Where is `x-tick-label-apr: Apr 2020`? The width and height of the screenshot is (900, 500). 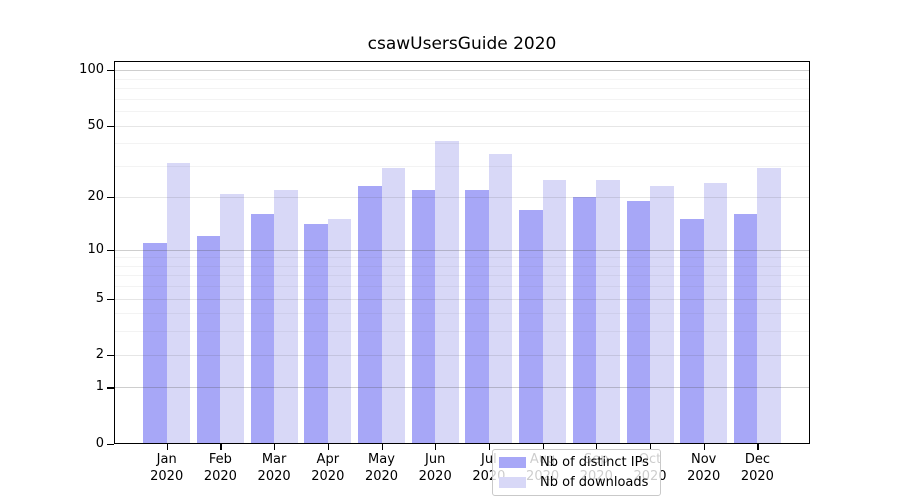 x-tick-label-apr: Apr 2020 is located at coordinates (328, 468).